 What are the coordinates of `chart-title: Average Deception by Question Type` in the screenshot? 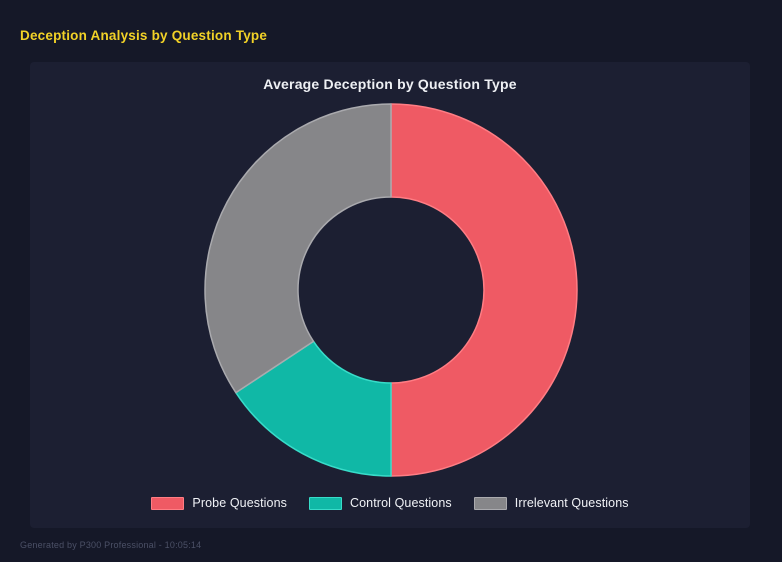 It's located at (390, 84).